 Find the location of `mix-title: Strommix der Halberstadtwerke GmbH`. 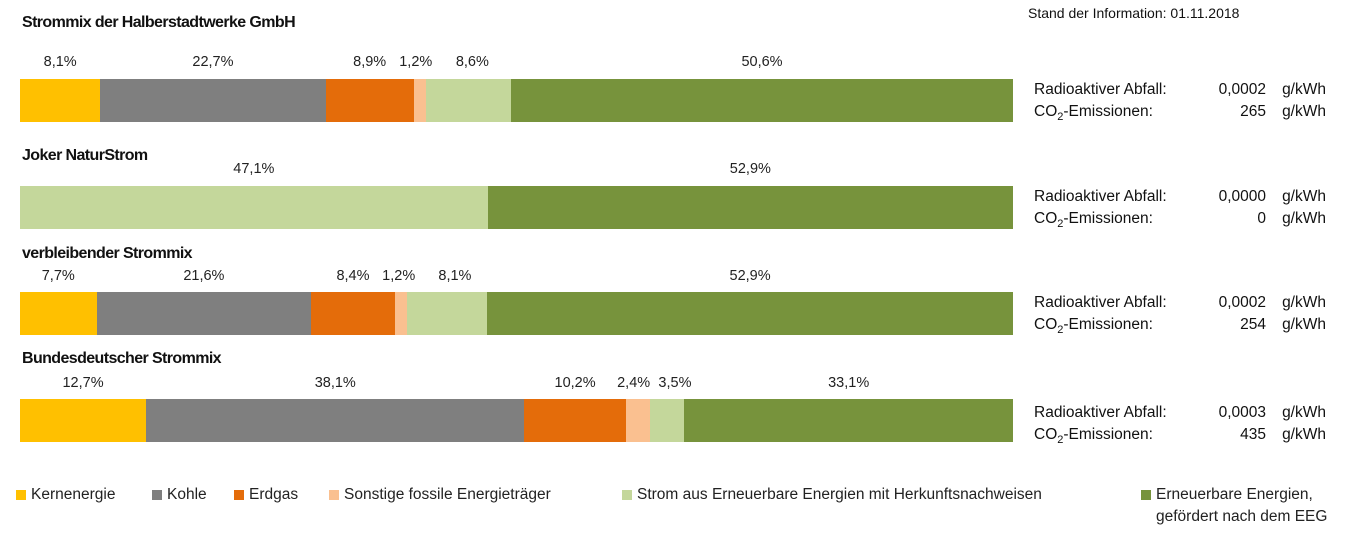

mix-title: Strommix der Halberstadtwerke GmbH is located at coordinates (159, 22).